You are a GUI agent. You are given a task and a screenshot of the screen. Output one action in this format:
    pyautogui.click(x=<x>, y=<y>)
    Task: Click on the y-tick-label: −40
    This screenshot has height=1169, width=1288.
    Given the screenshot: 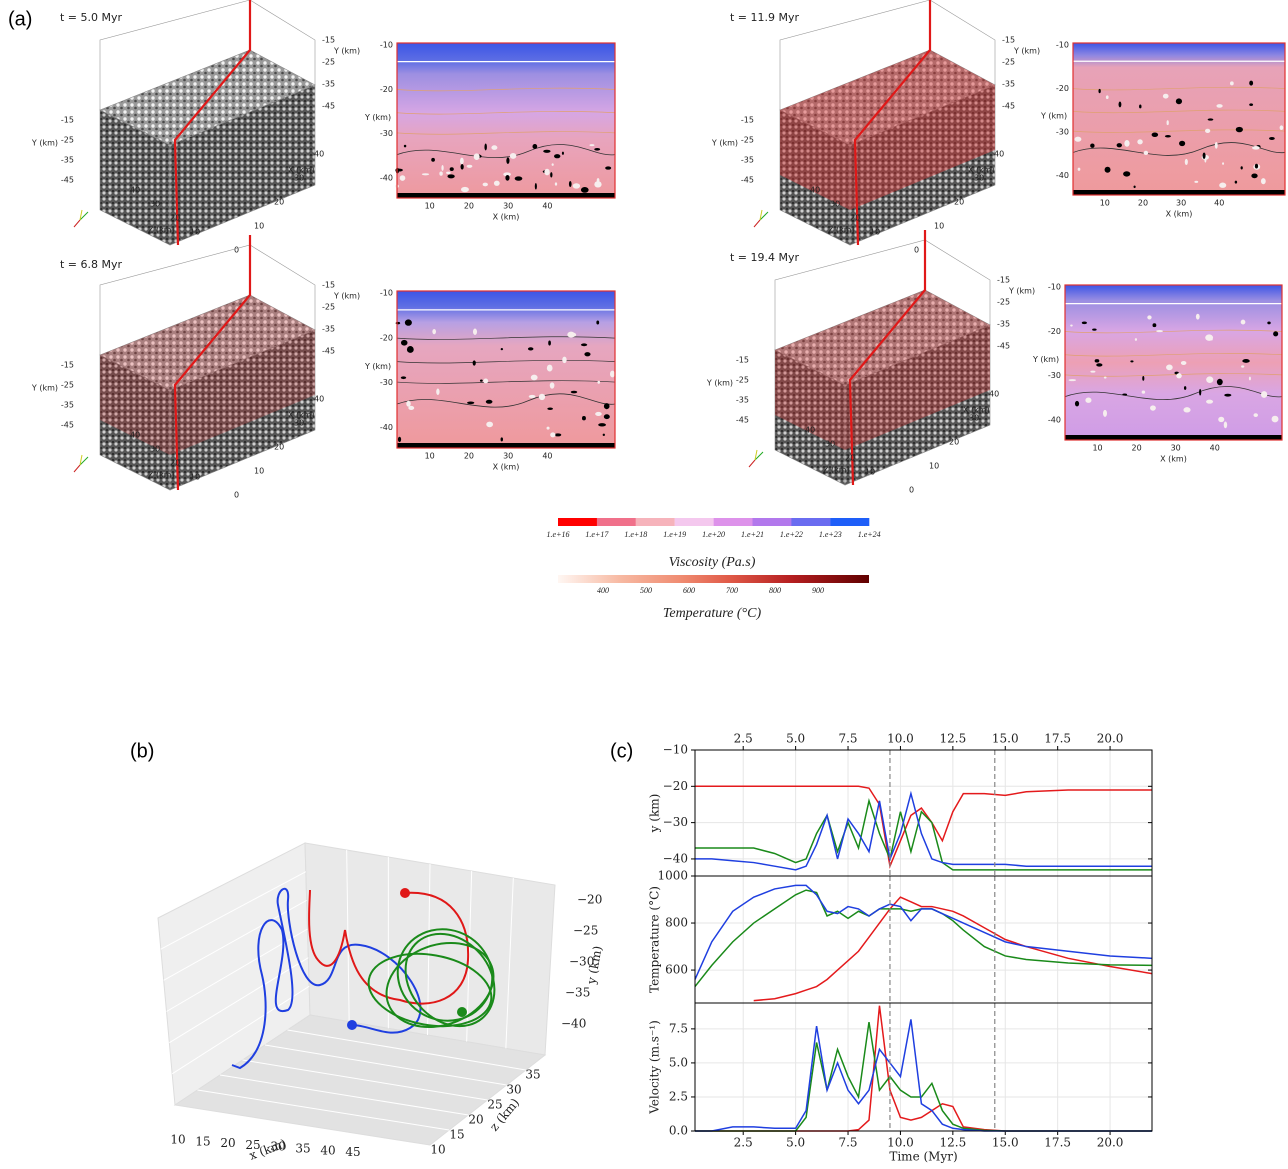 What is the action you would take?
    pyautogui.click(x=573, y=1024)
    